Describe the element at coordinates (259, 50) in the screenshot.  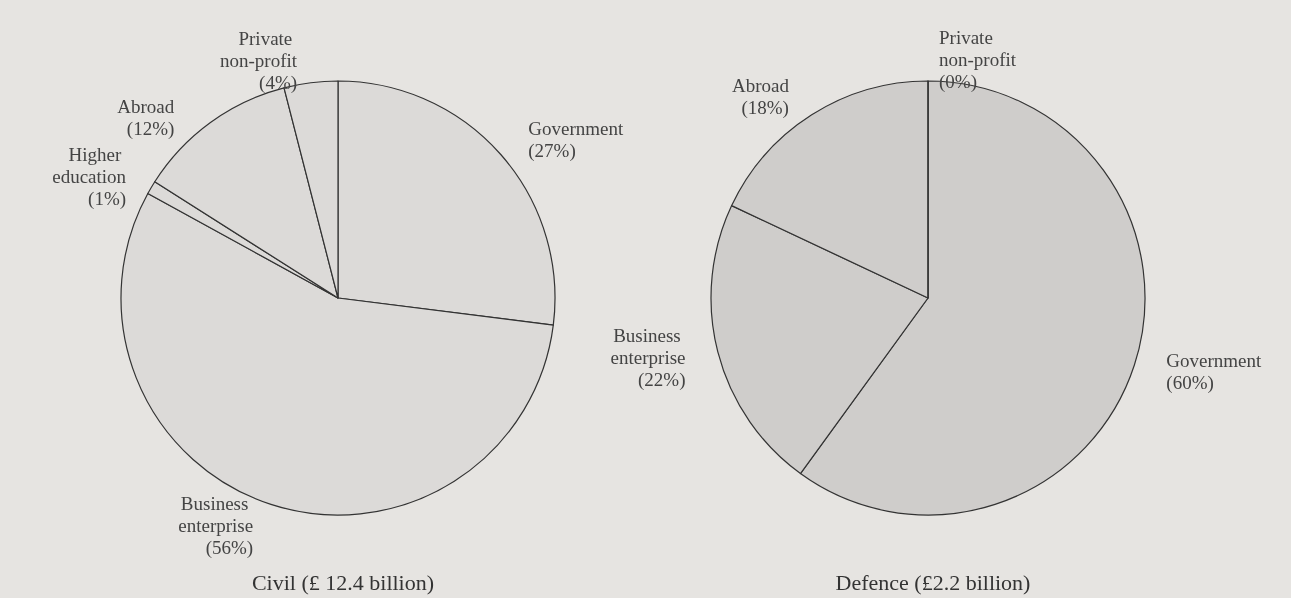
I see `slice-label: Private non-profit` at that location.